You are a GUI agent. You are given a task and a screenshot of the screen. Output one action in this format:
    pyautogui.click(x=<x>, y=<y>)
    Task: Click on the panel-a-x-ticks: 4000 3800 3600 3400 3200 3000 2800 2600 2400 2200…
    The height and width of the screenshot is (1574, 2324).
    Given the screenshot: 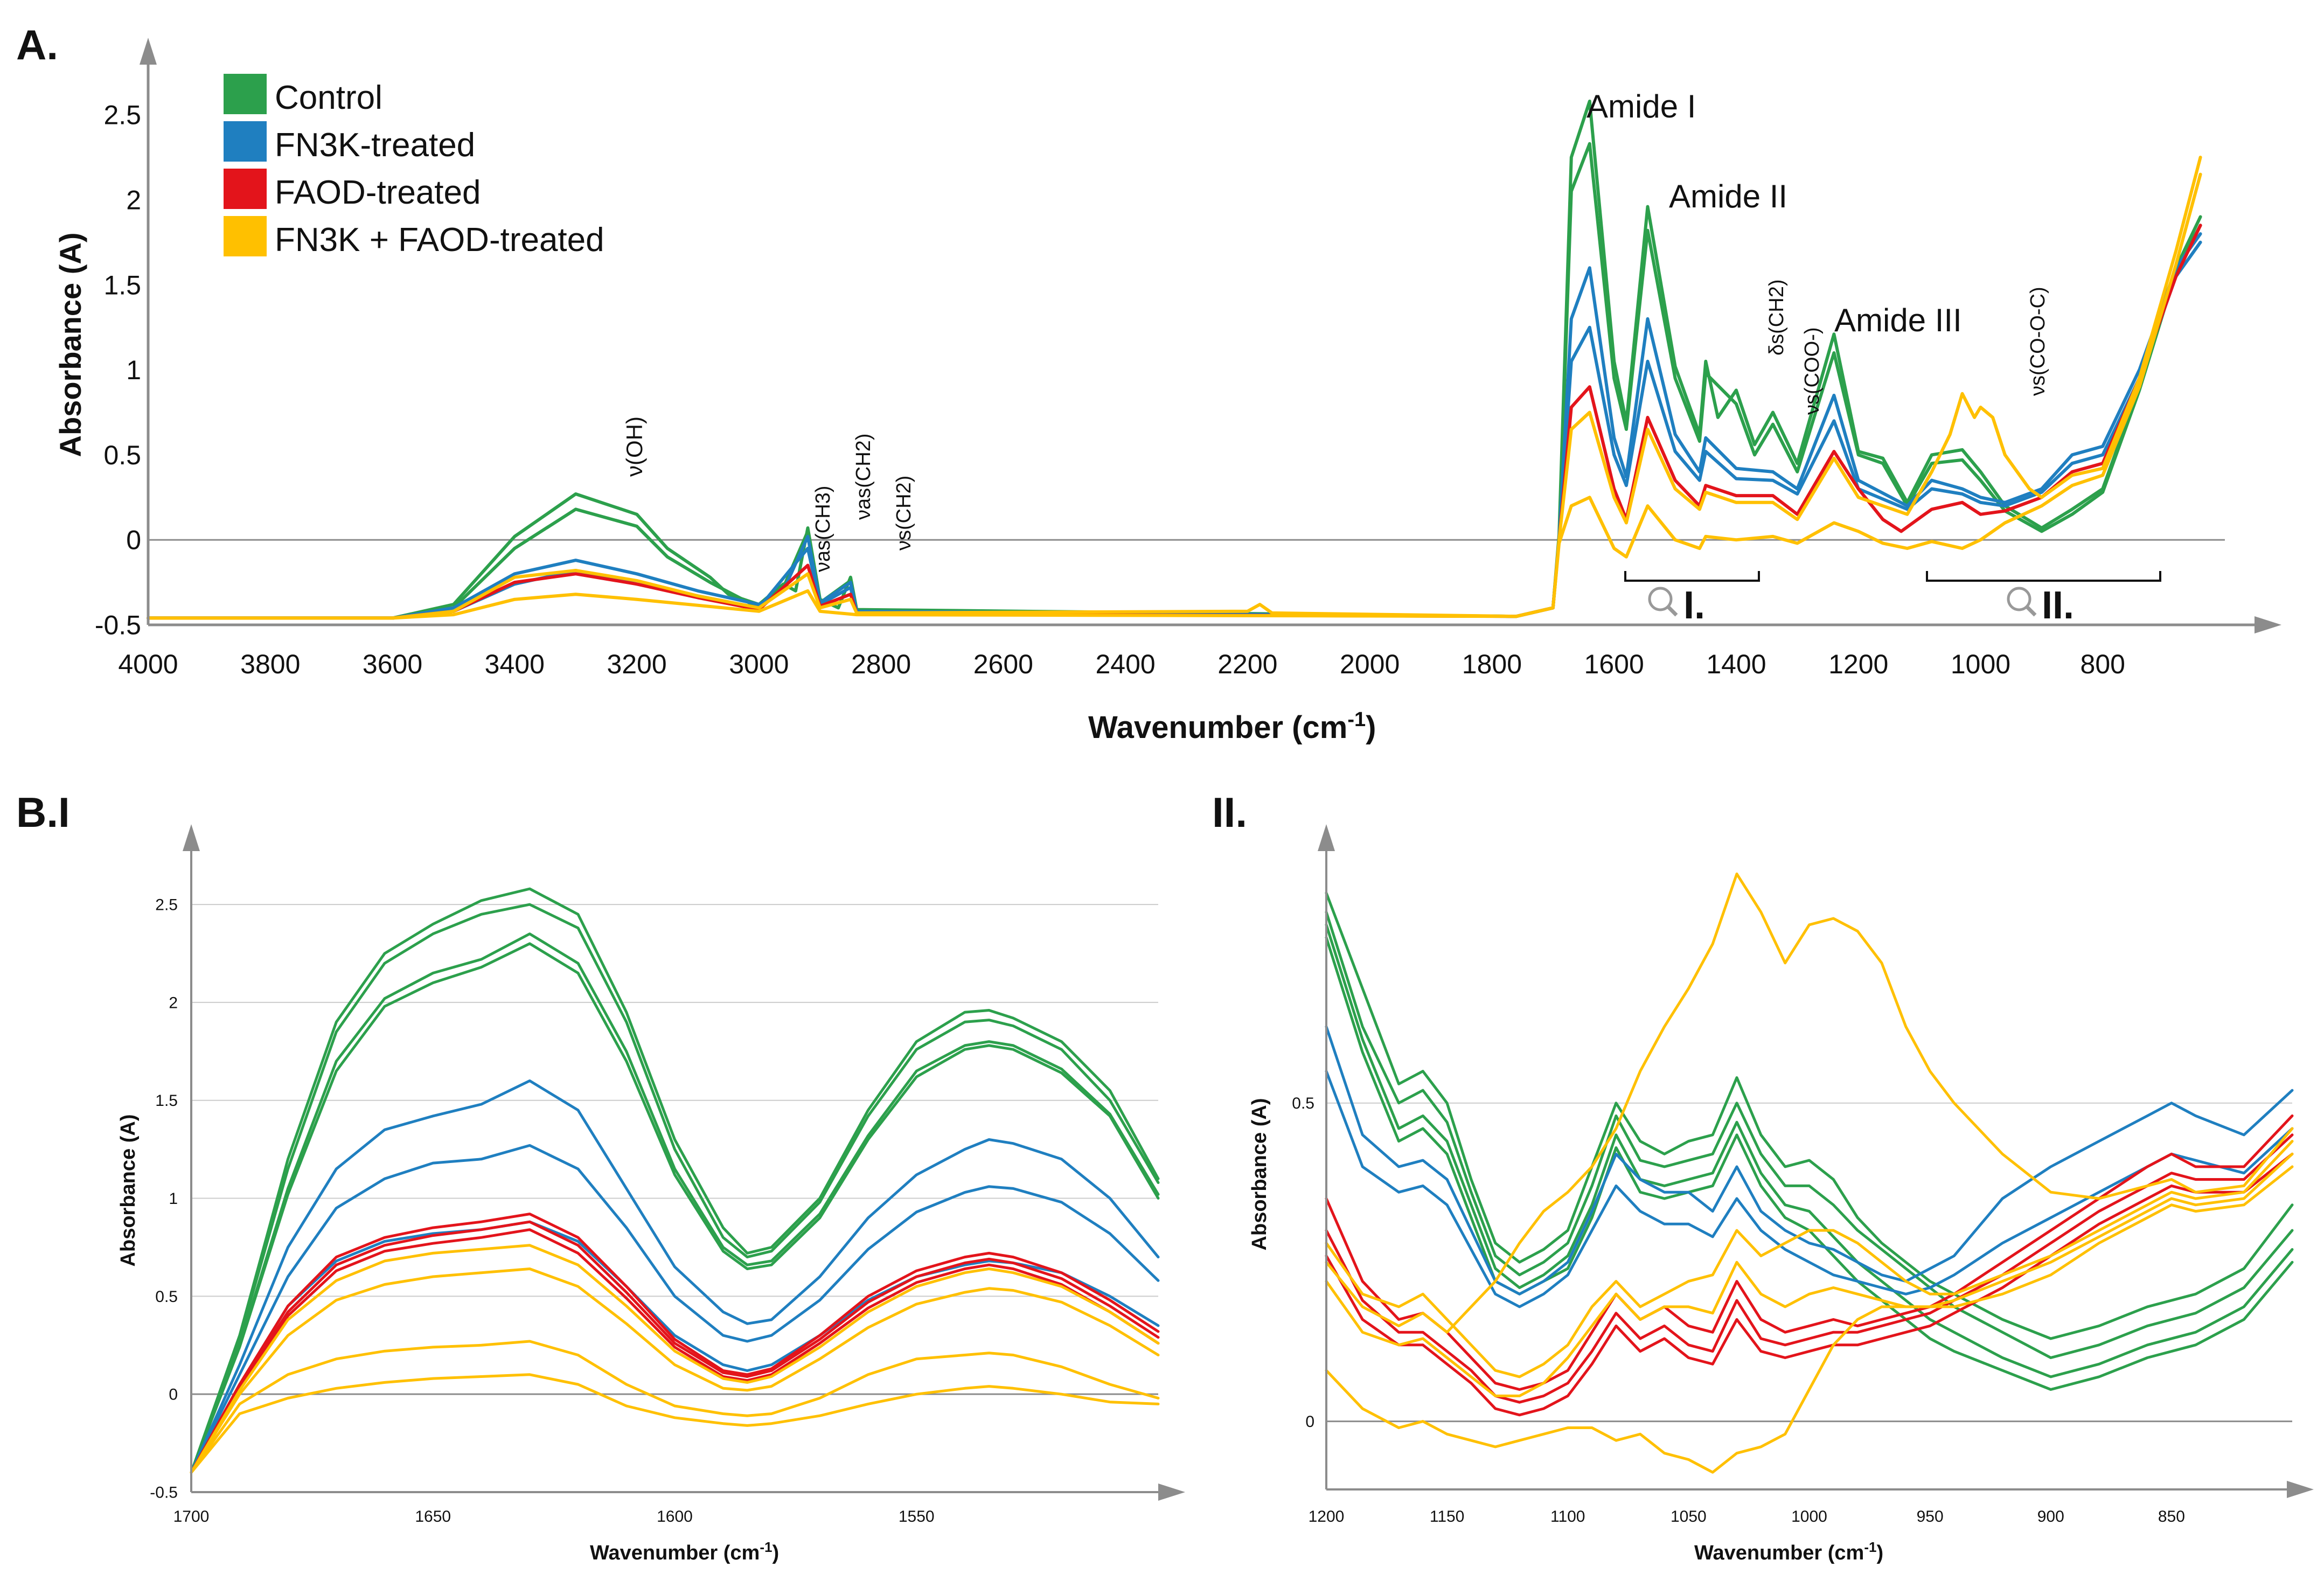 What is the action you would take?
    pyautogui.click(x=1121, y=664)
    